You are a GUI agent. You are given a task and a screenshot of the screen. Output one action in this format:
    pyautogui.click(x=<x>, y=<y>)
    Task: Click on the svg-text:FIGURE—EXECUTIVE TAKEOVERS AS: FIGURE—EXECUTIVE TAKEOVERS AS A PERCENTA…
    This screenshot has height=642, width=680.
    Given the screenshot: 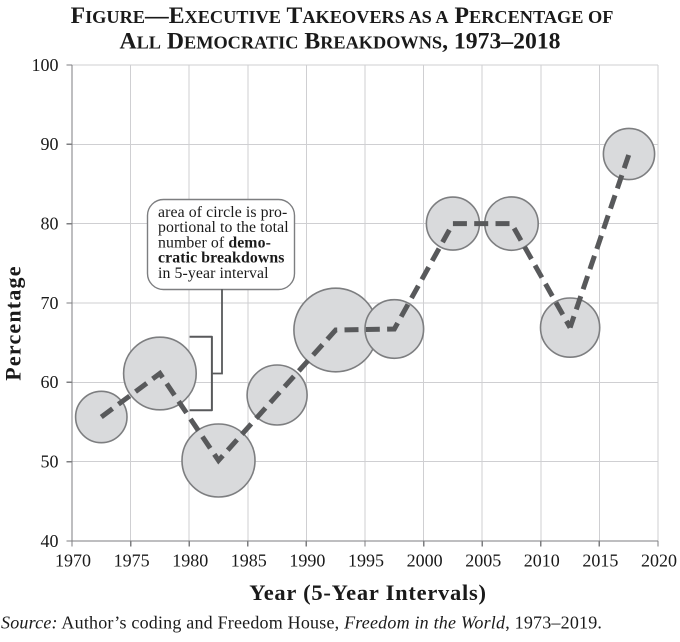 What is the action you would take?
    pyautogui.click(x=342, y=16)
    